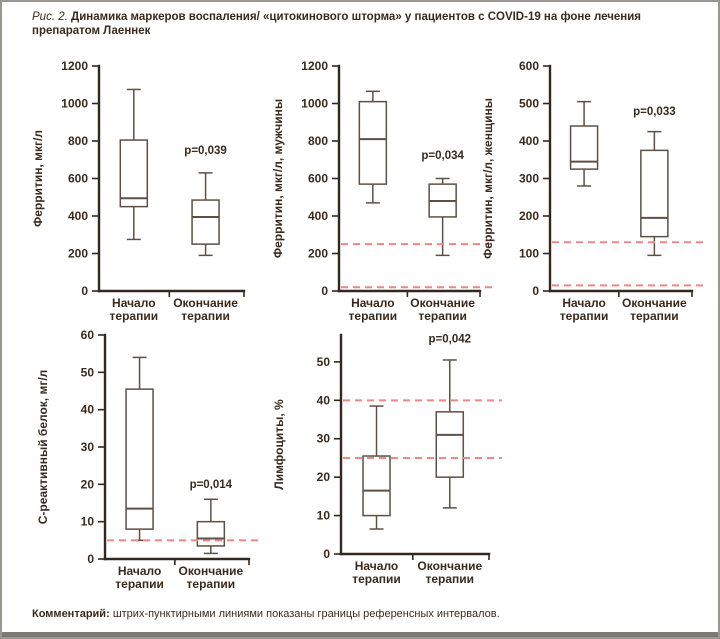 This screenshot has width=720, height=639. Describe the element at coordinates (360, 634) in the screenshot. I see `bottom-bar` at that location.